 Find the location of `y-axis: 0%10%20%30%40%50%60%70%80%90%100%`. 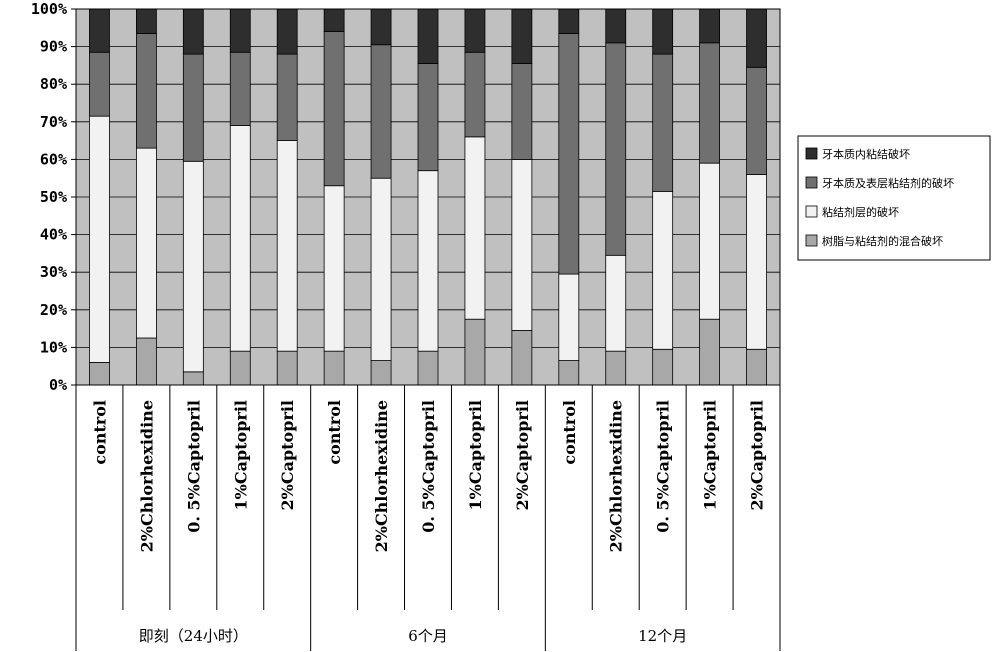

y-axis: 0%10%20%30%40%50%60%70%80%90%100% is located at coordinates (53, 197).